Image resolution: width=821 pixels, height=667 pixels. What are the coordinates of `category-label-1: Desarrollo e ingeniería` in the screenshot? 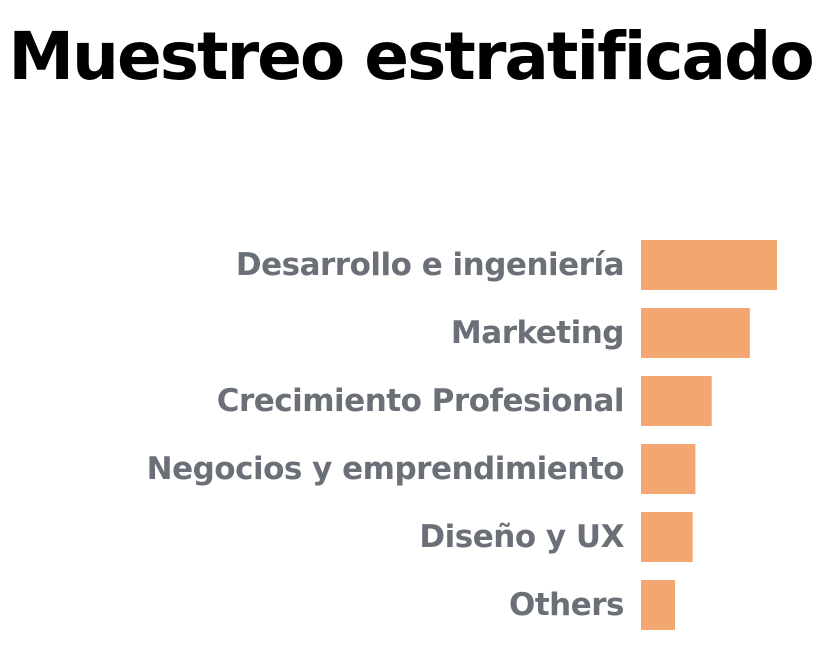 It's located at (430, 265).